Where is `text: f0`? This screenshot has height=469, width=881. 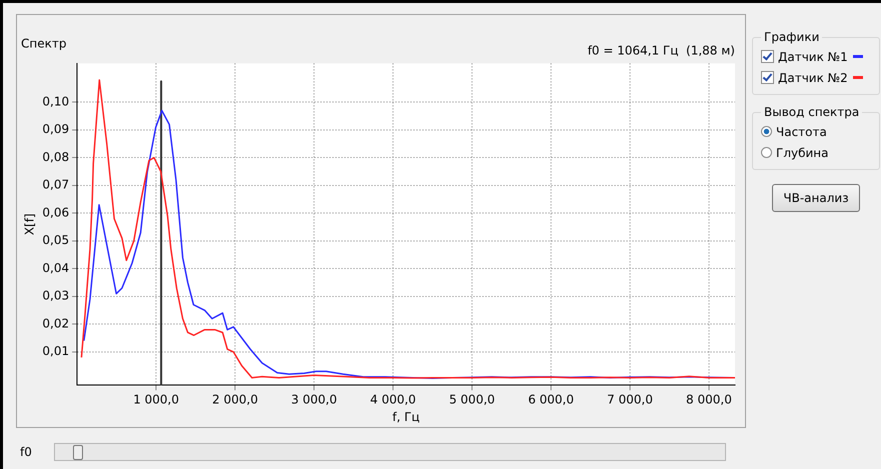
text: f0 is located at coordinates (26, 452).